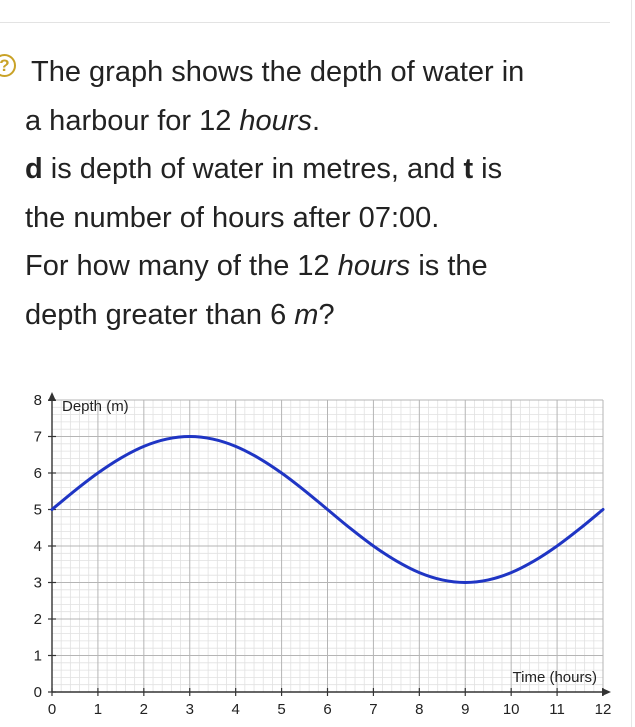 The height and width of the screenshot is (727, 635). Describe the element at coordinates (8, 65) in the screenshot. I see `question-mark-circle-icon: ?` at that location.